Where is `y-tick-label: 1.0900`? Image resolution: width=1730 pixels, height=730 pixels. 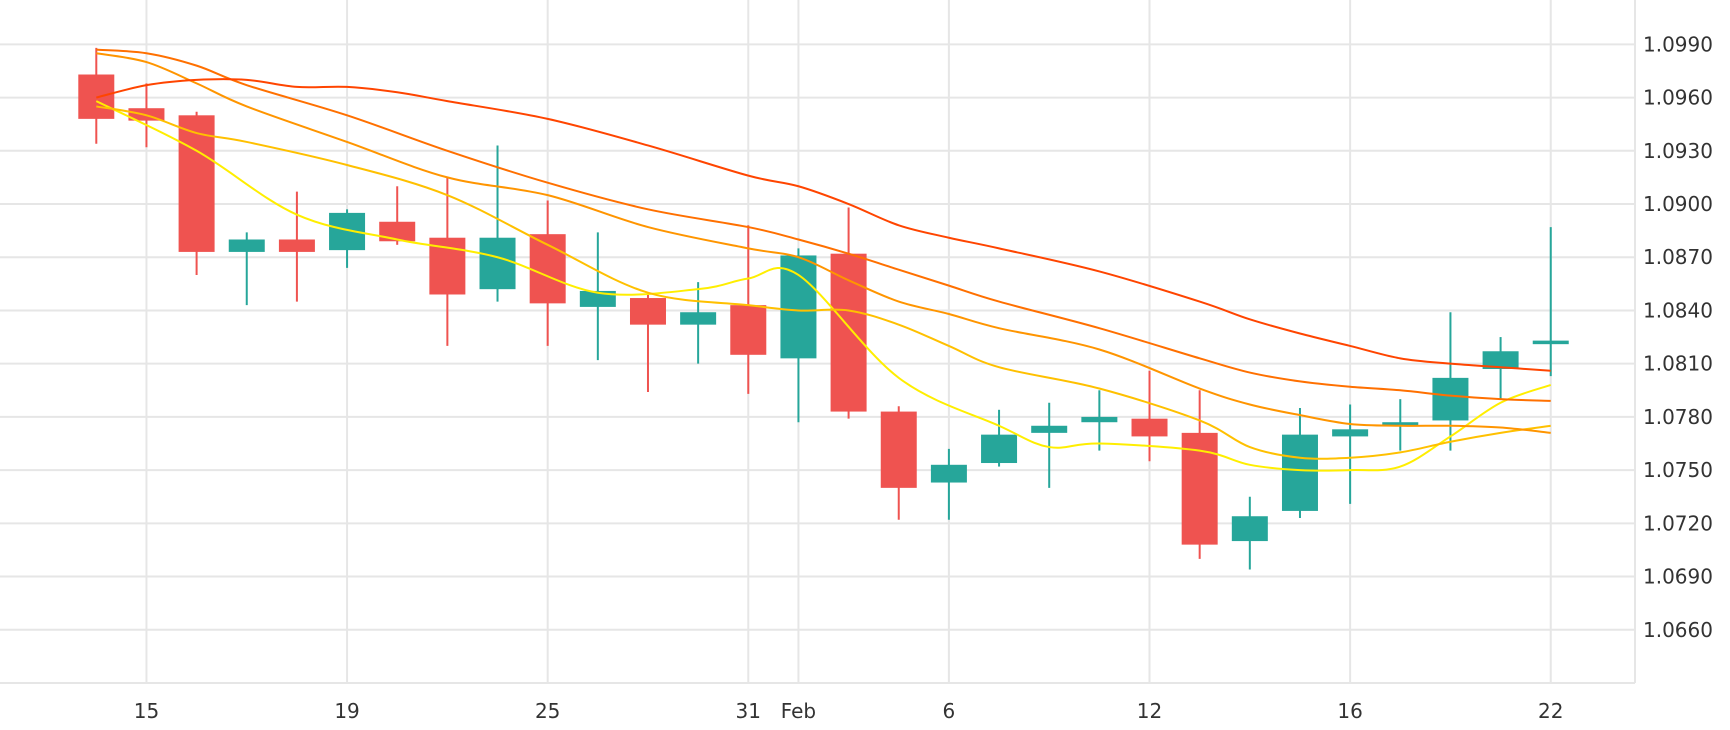 y-tick-label: 1.0900 is located at coordinates (1678, 204).